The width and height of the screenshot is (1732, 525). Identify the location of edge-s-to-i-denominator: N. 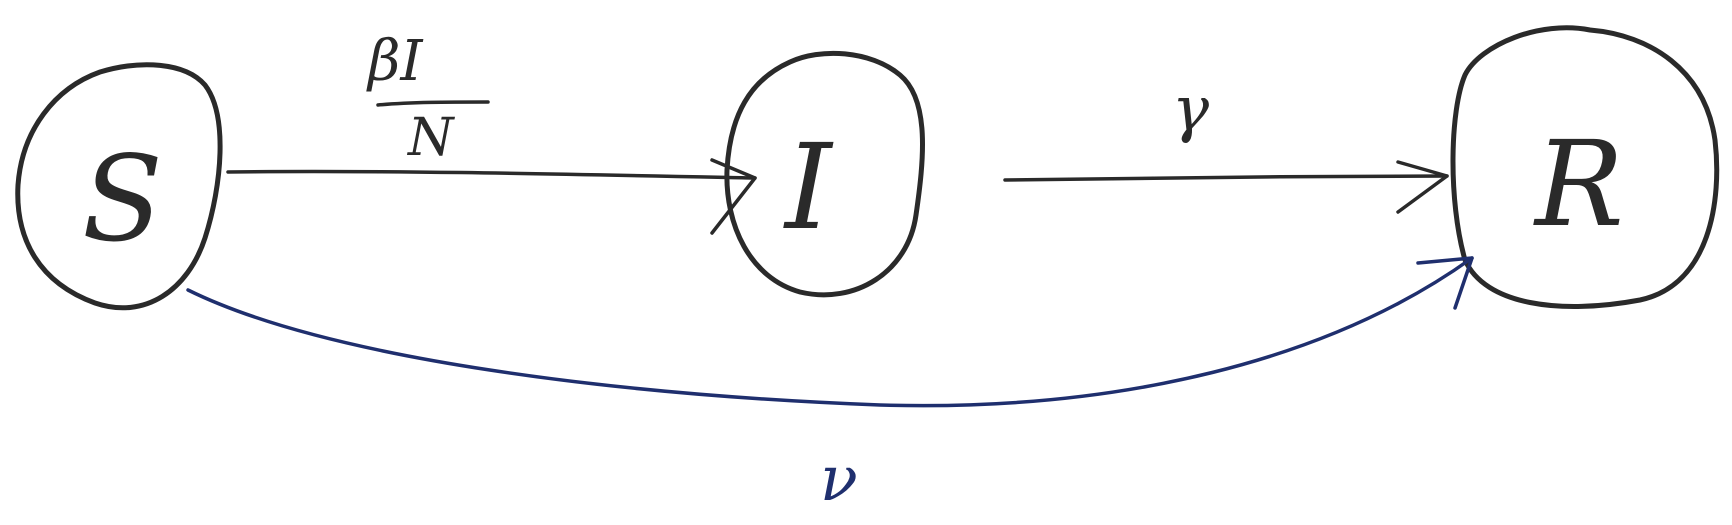
(430, 138).